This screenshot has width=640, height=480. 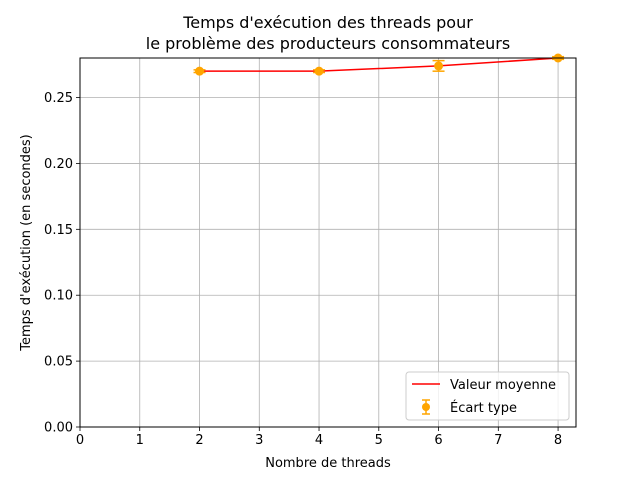 I want to click on x-tick-label: 3, so click(x=259, y=440).